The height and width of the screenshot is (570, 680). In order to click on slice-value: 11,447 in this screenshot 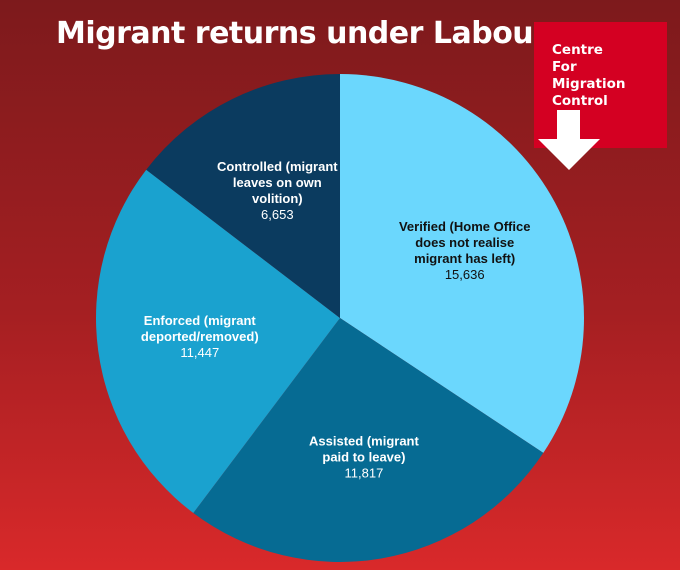, I will do `click(199, 352)`.